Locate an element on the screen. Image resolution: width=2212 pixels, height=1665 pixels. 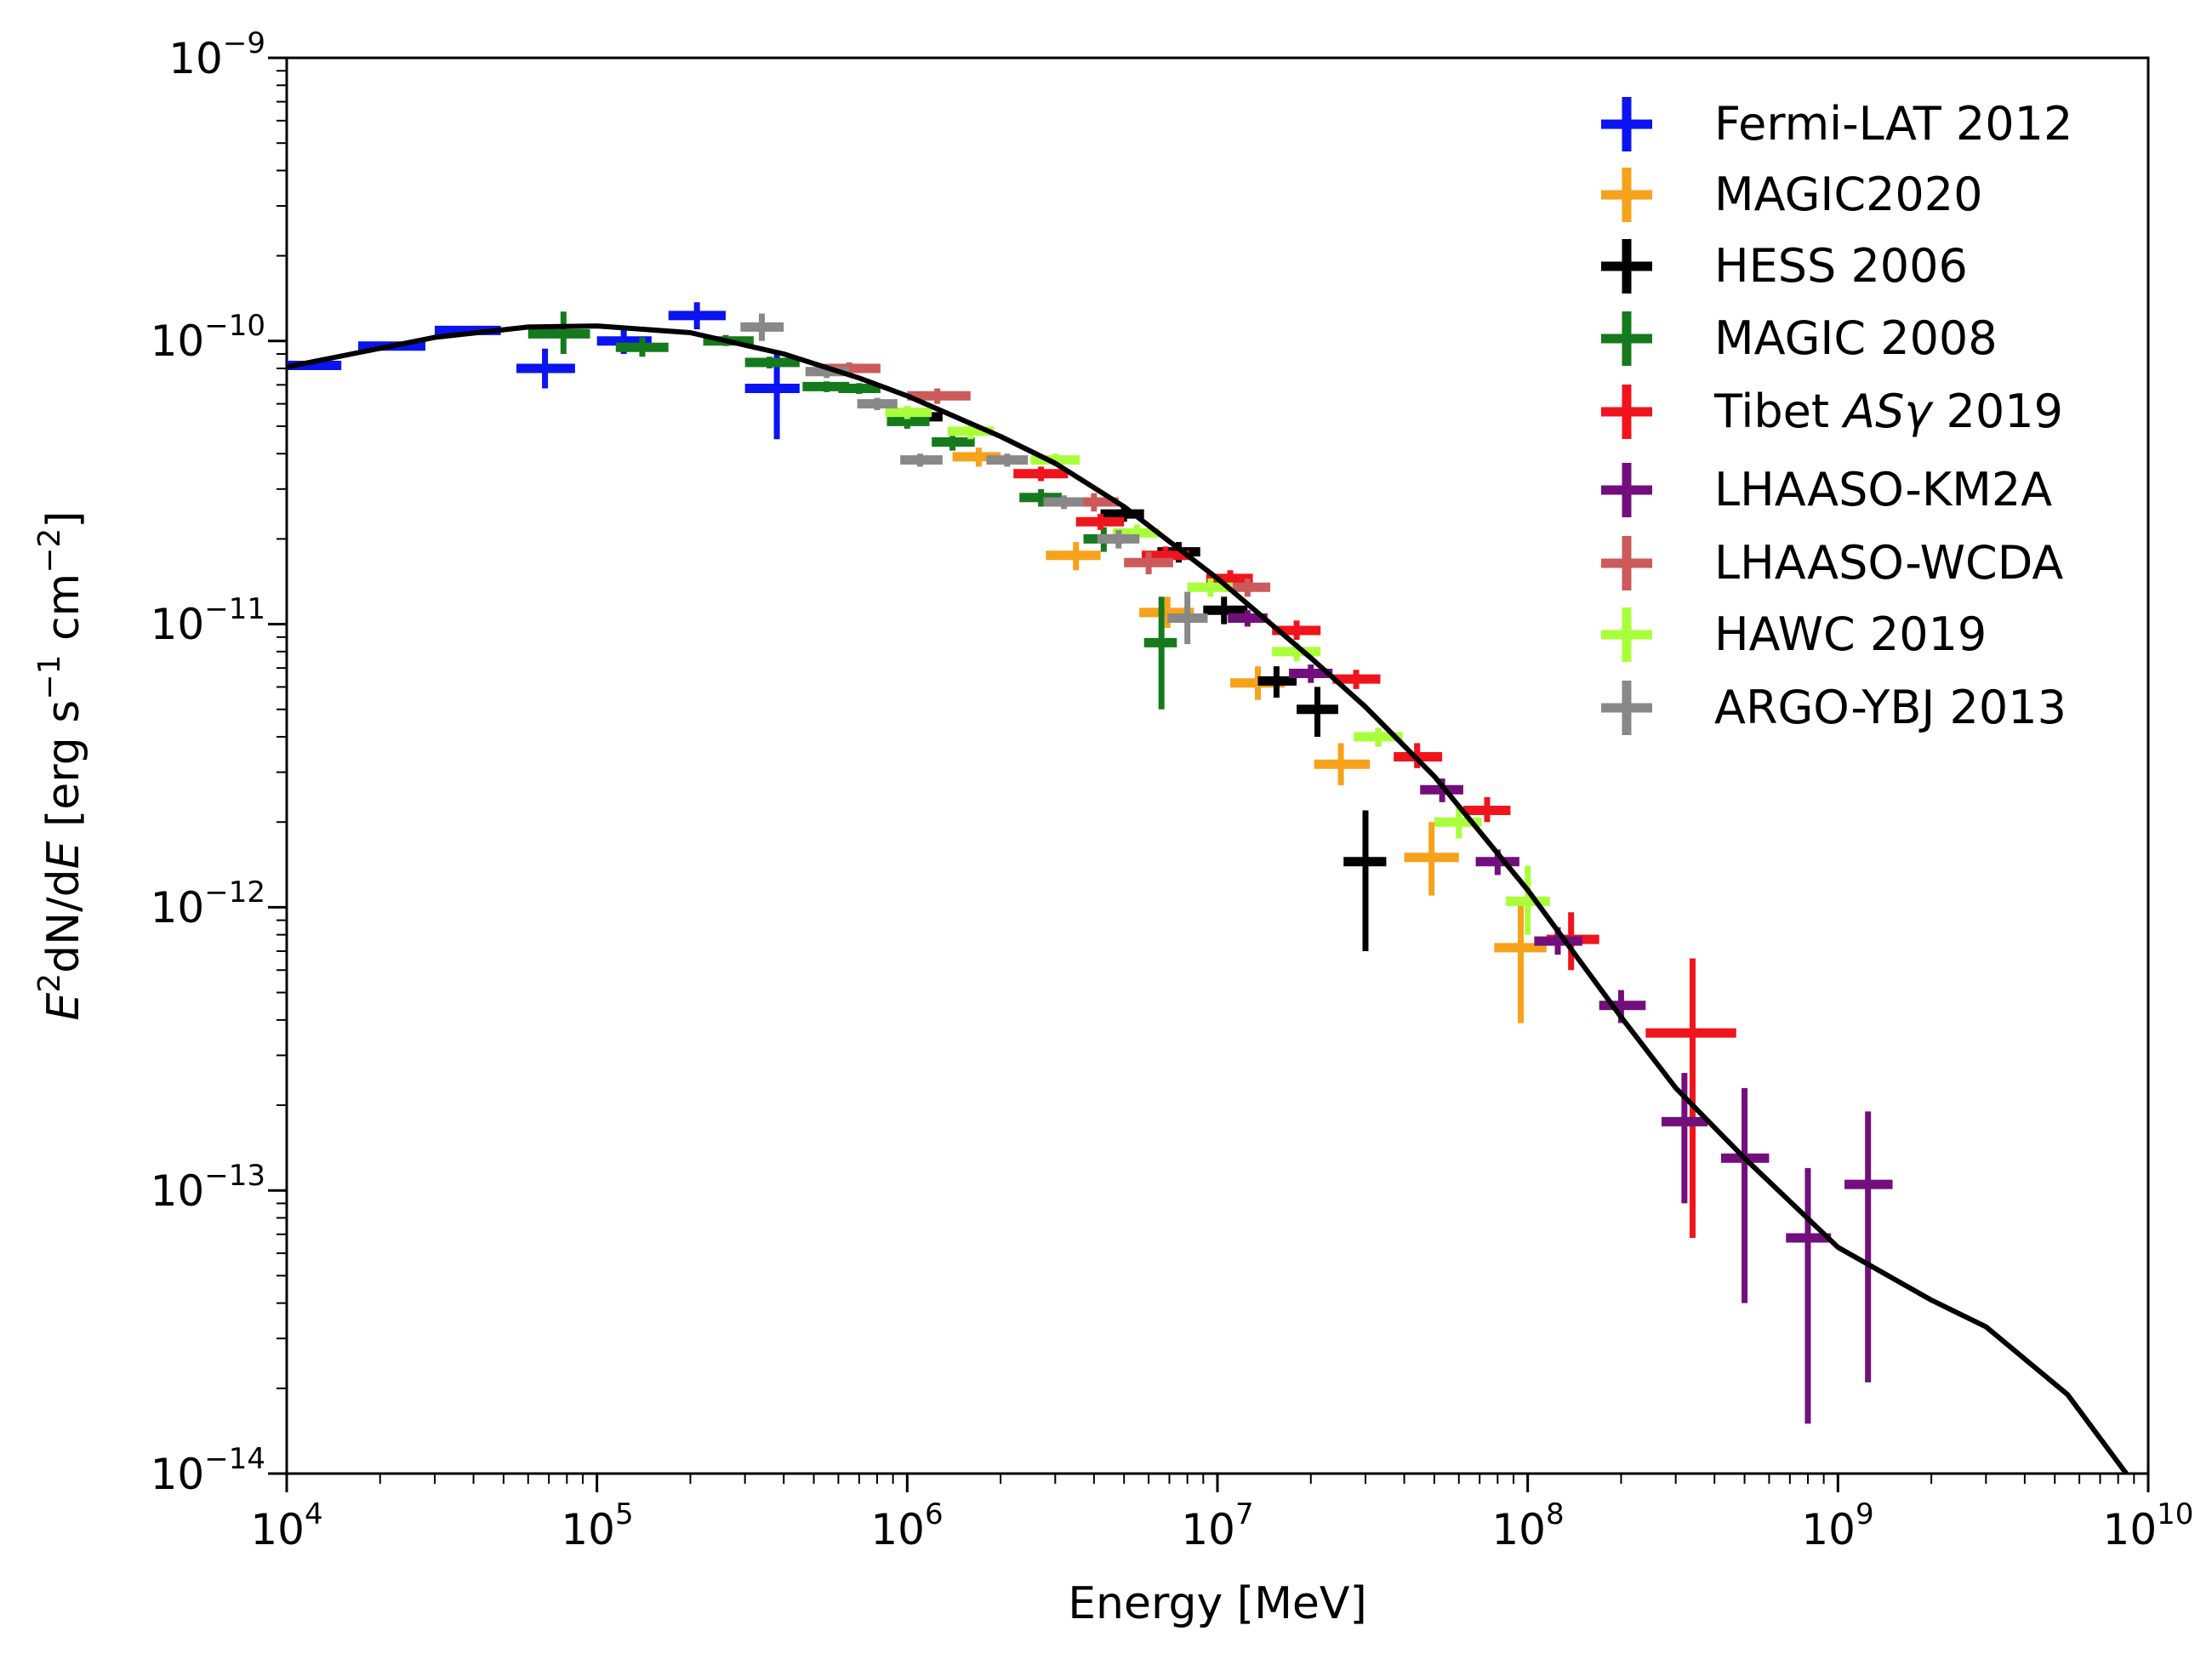
legend-item-hawc: HAWC 2019 is located at coordinates (1794, 634).